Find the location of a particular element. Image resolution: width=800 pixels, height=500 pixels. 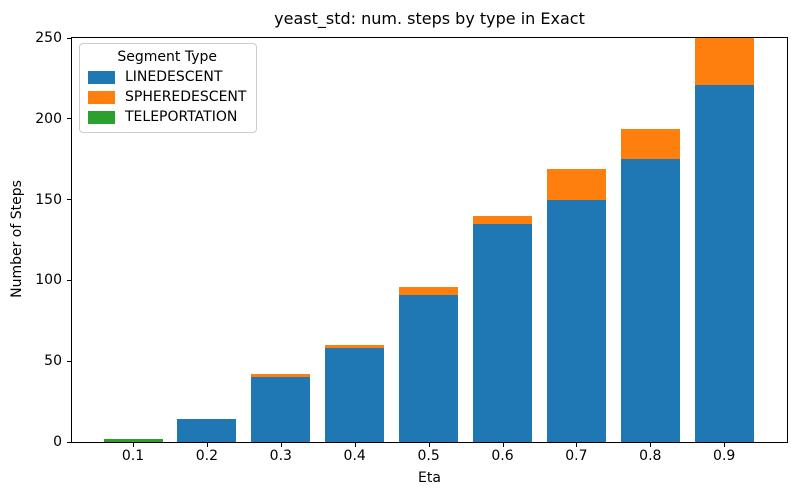

bar-segment-0.5-spheredescent is located at coordinates (429, 290).